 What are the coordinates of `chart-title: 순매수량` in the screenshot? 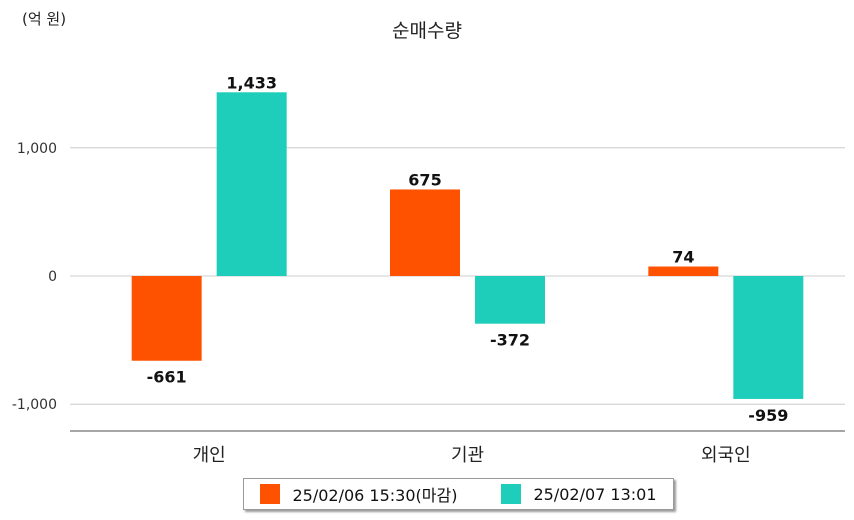 It's located at (427, 31).